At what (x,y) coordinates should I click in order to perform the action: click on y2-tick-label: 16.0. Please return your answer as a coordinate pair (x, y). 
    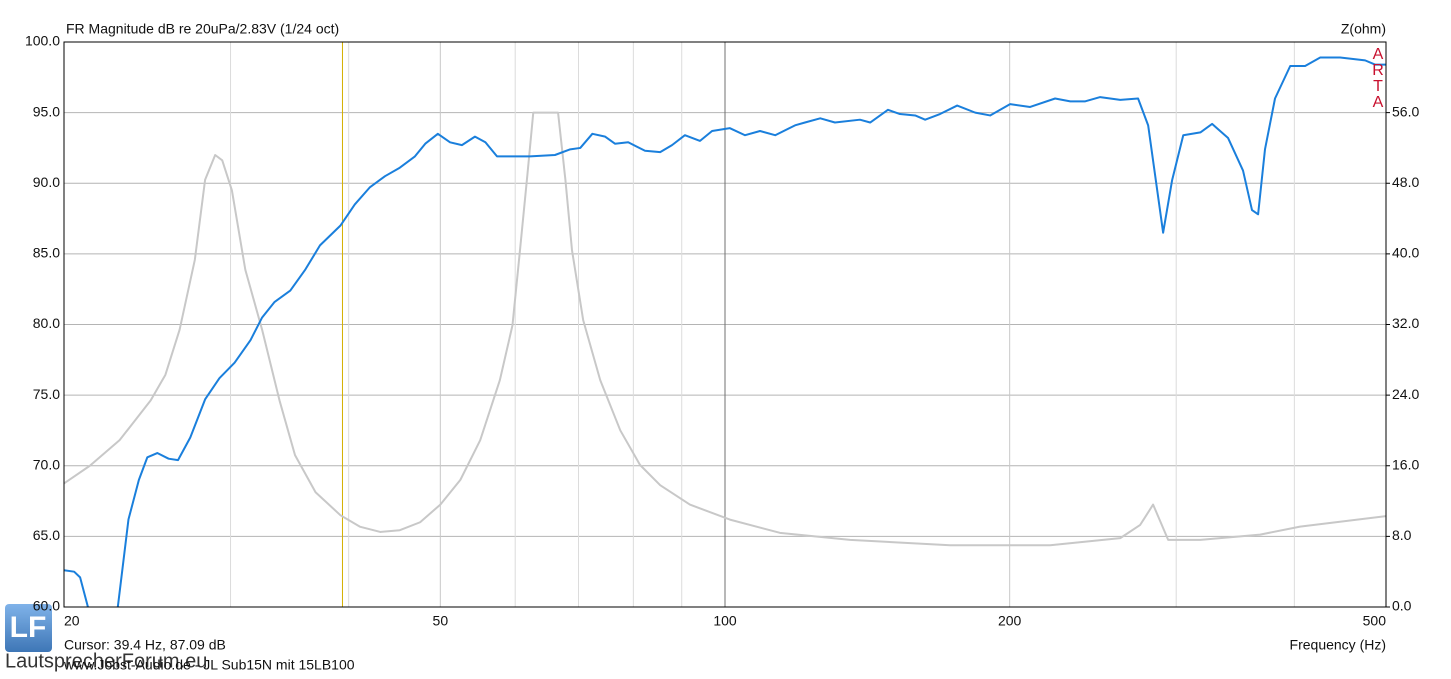
    Looking at the image, I should click on (1405, 464).